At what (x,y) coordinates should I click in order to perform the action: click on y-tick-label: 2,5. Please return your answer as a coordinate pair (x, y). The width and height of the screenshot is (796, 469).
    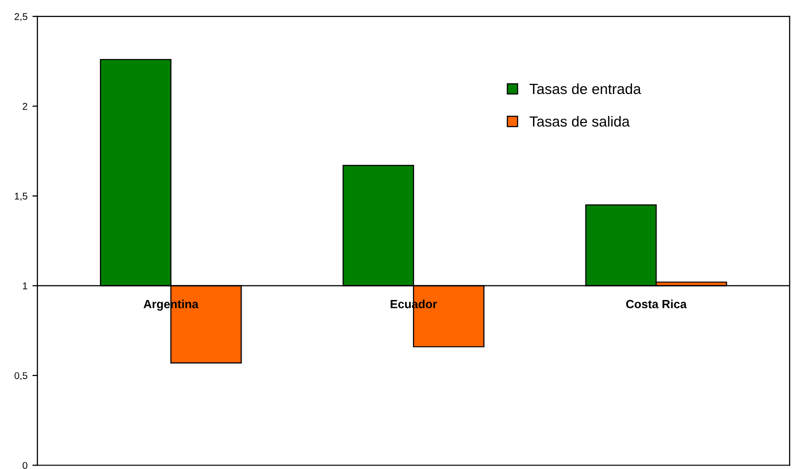
    Looking at the image, I should click on (21, 17).